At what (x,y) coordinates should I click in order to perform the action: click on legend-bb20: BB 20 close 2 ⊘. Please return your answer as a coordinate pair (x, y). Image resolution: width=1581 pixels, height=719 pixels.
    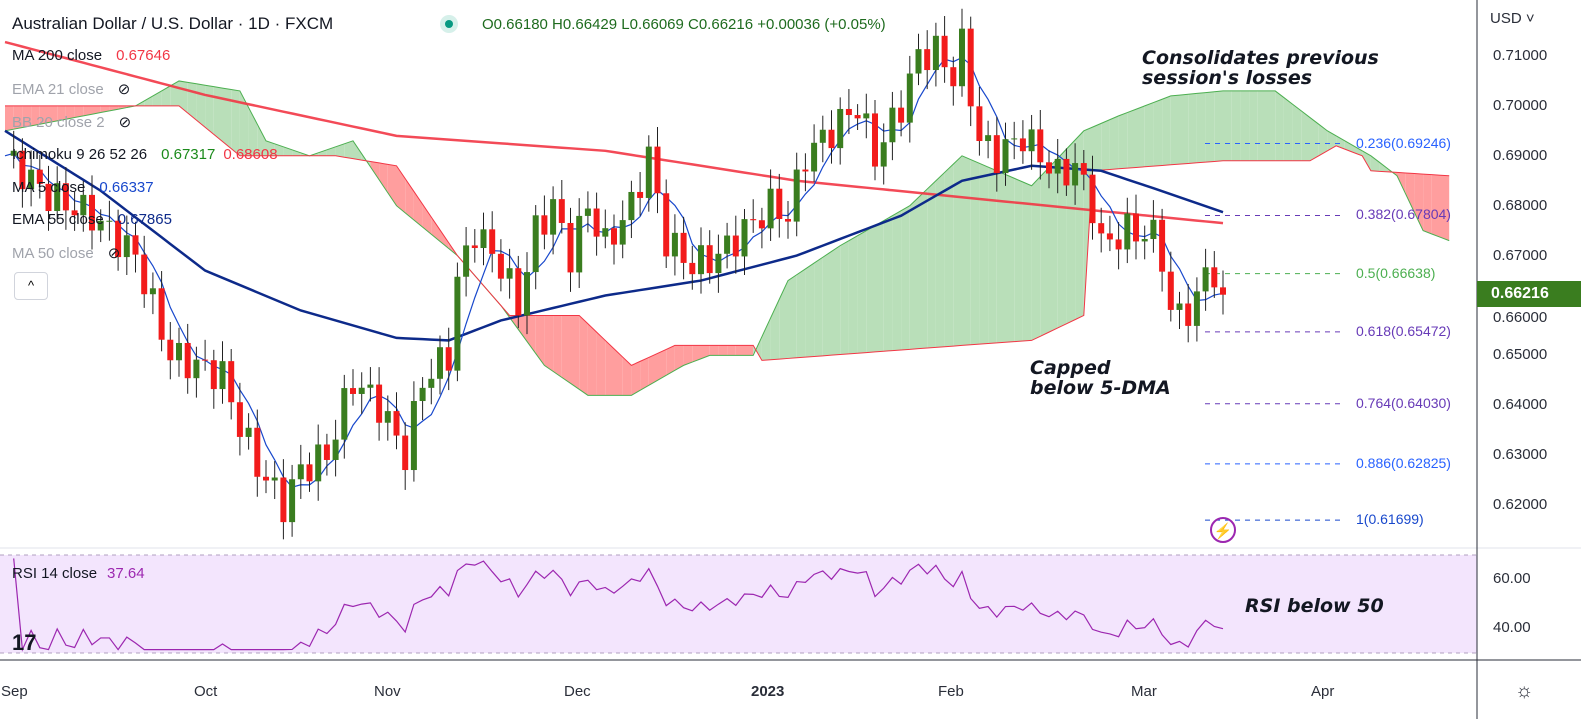
    Looking at the image, I should click on (72, 122).